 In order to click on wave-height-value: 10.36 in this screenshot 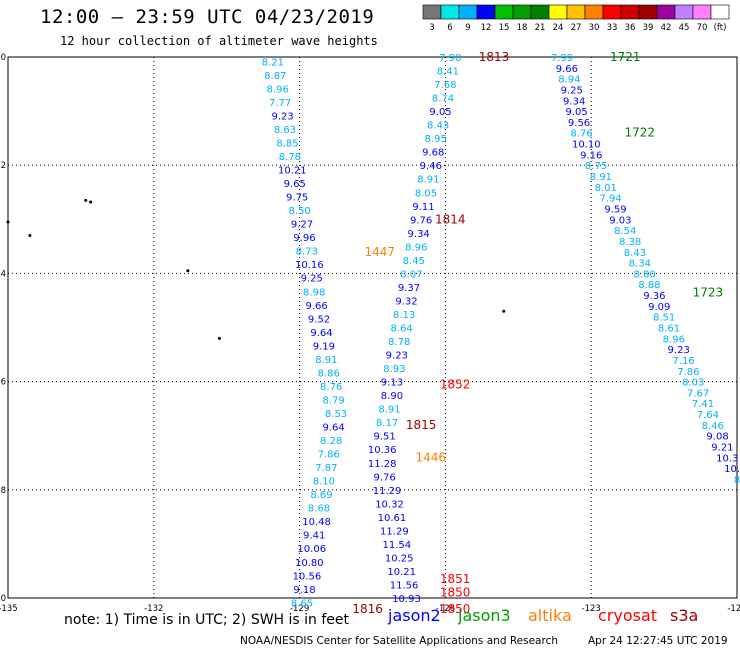, I will do `click(382, 450)`.